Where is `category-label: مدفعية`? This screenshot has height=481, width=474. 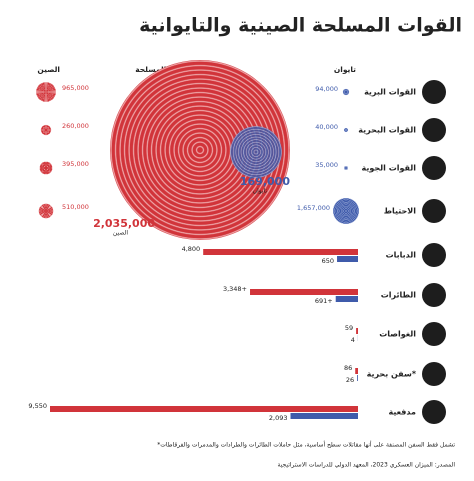
category-label: مدفعية is located at coordinates (402, 412).